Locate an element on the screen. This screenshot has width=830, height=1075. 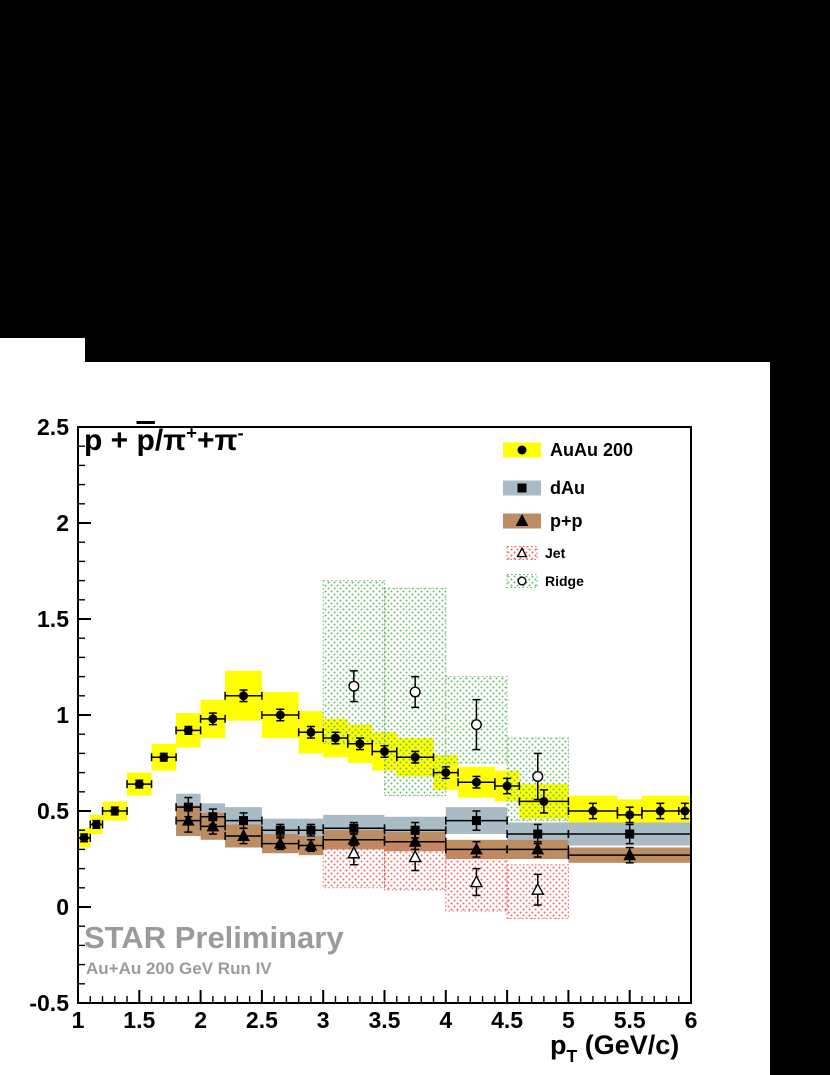
y-tick-labels: -0.5 0 0.5 1 1.5 2 2.5 is located at coordinates (49, 715).